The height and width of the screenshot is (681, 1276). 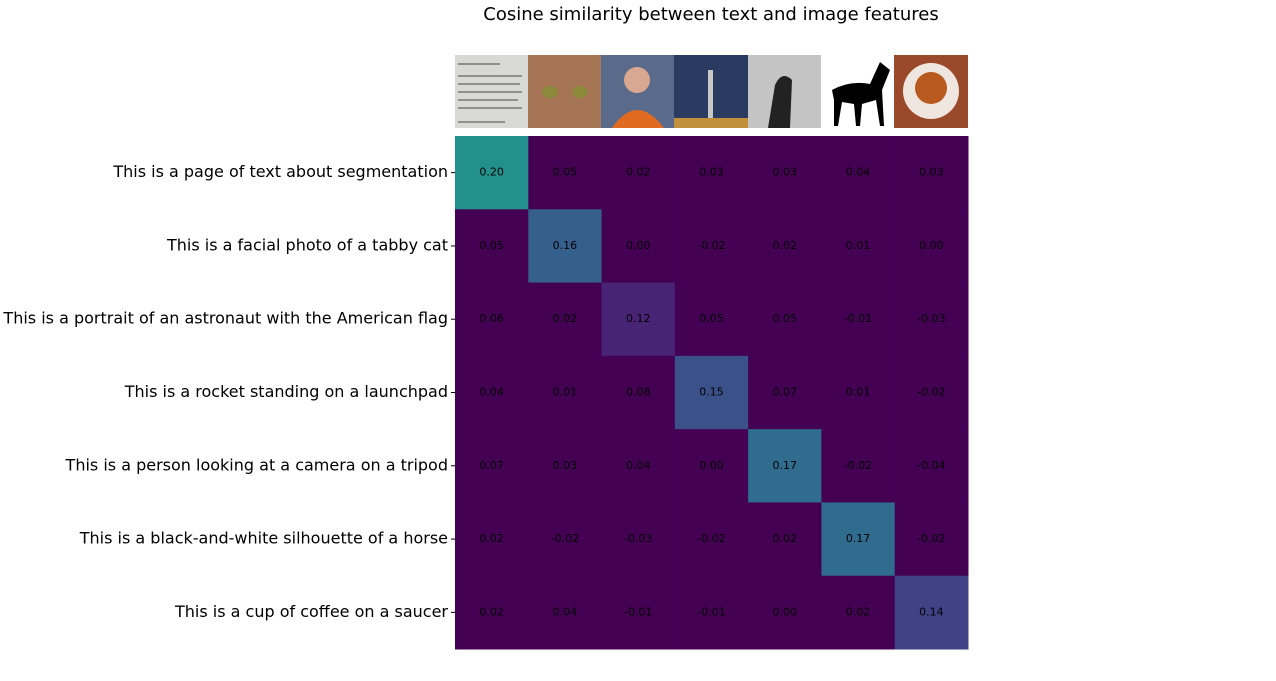 I want to click on cat-eye, so click(x=550, y=92).